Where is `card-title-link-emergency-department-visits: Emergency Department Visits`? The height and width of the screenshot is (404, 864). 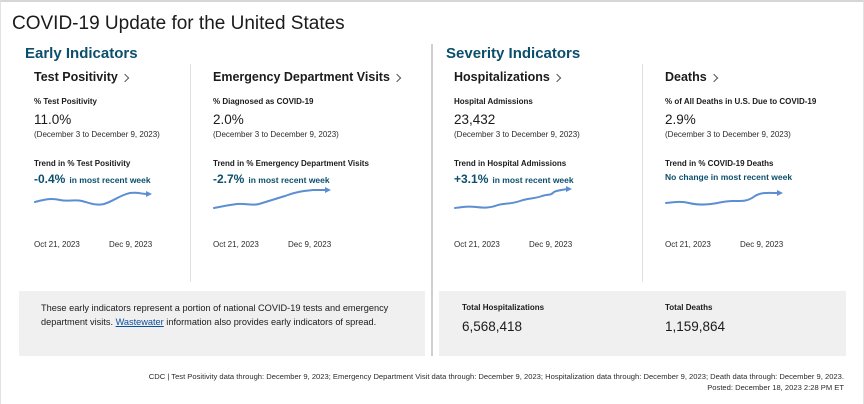 card-title-link-emergency-department-visits: Emergency Department Visits is located at coordinates (313, 77).